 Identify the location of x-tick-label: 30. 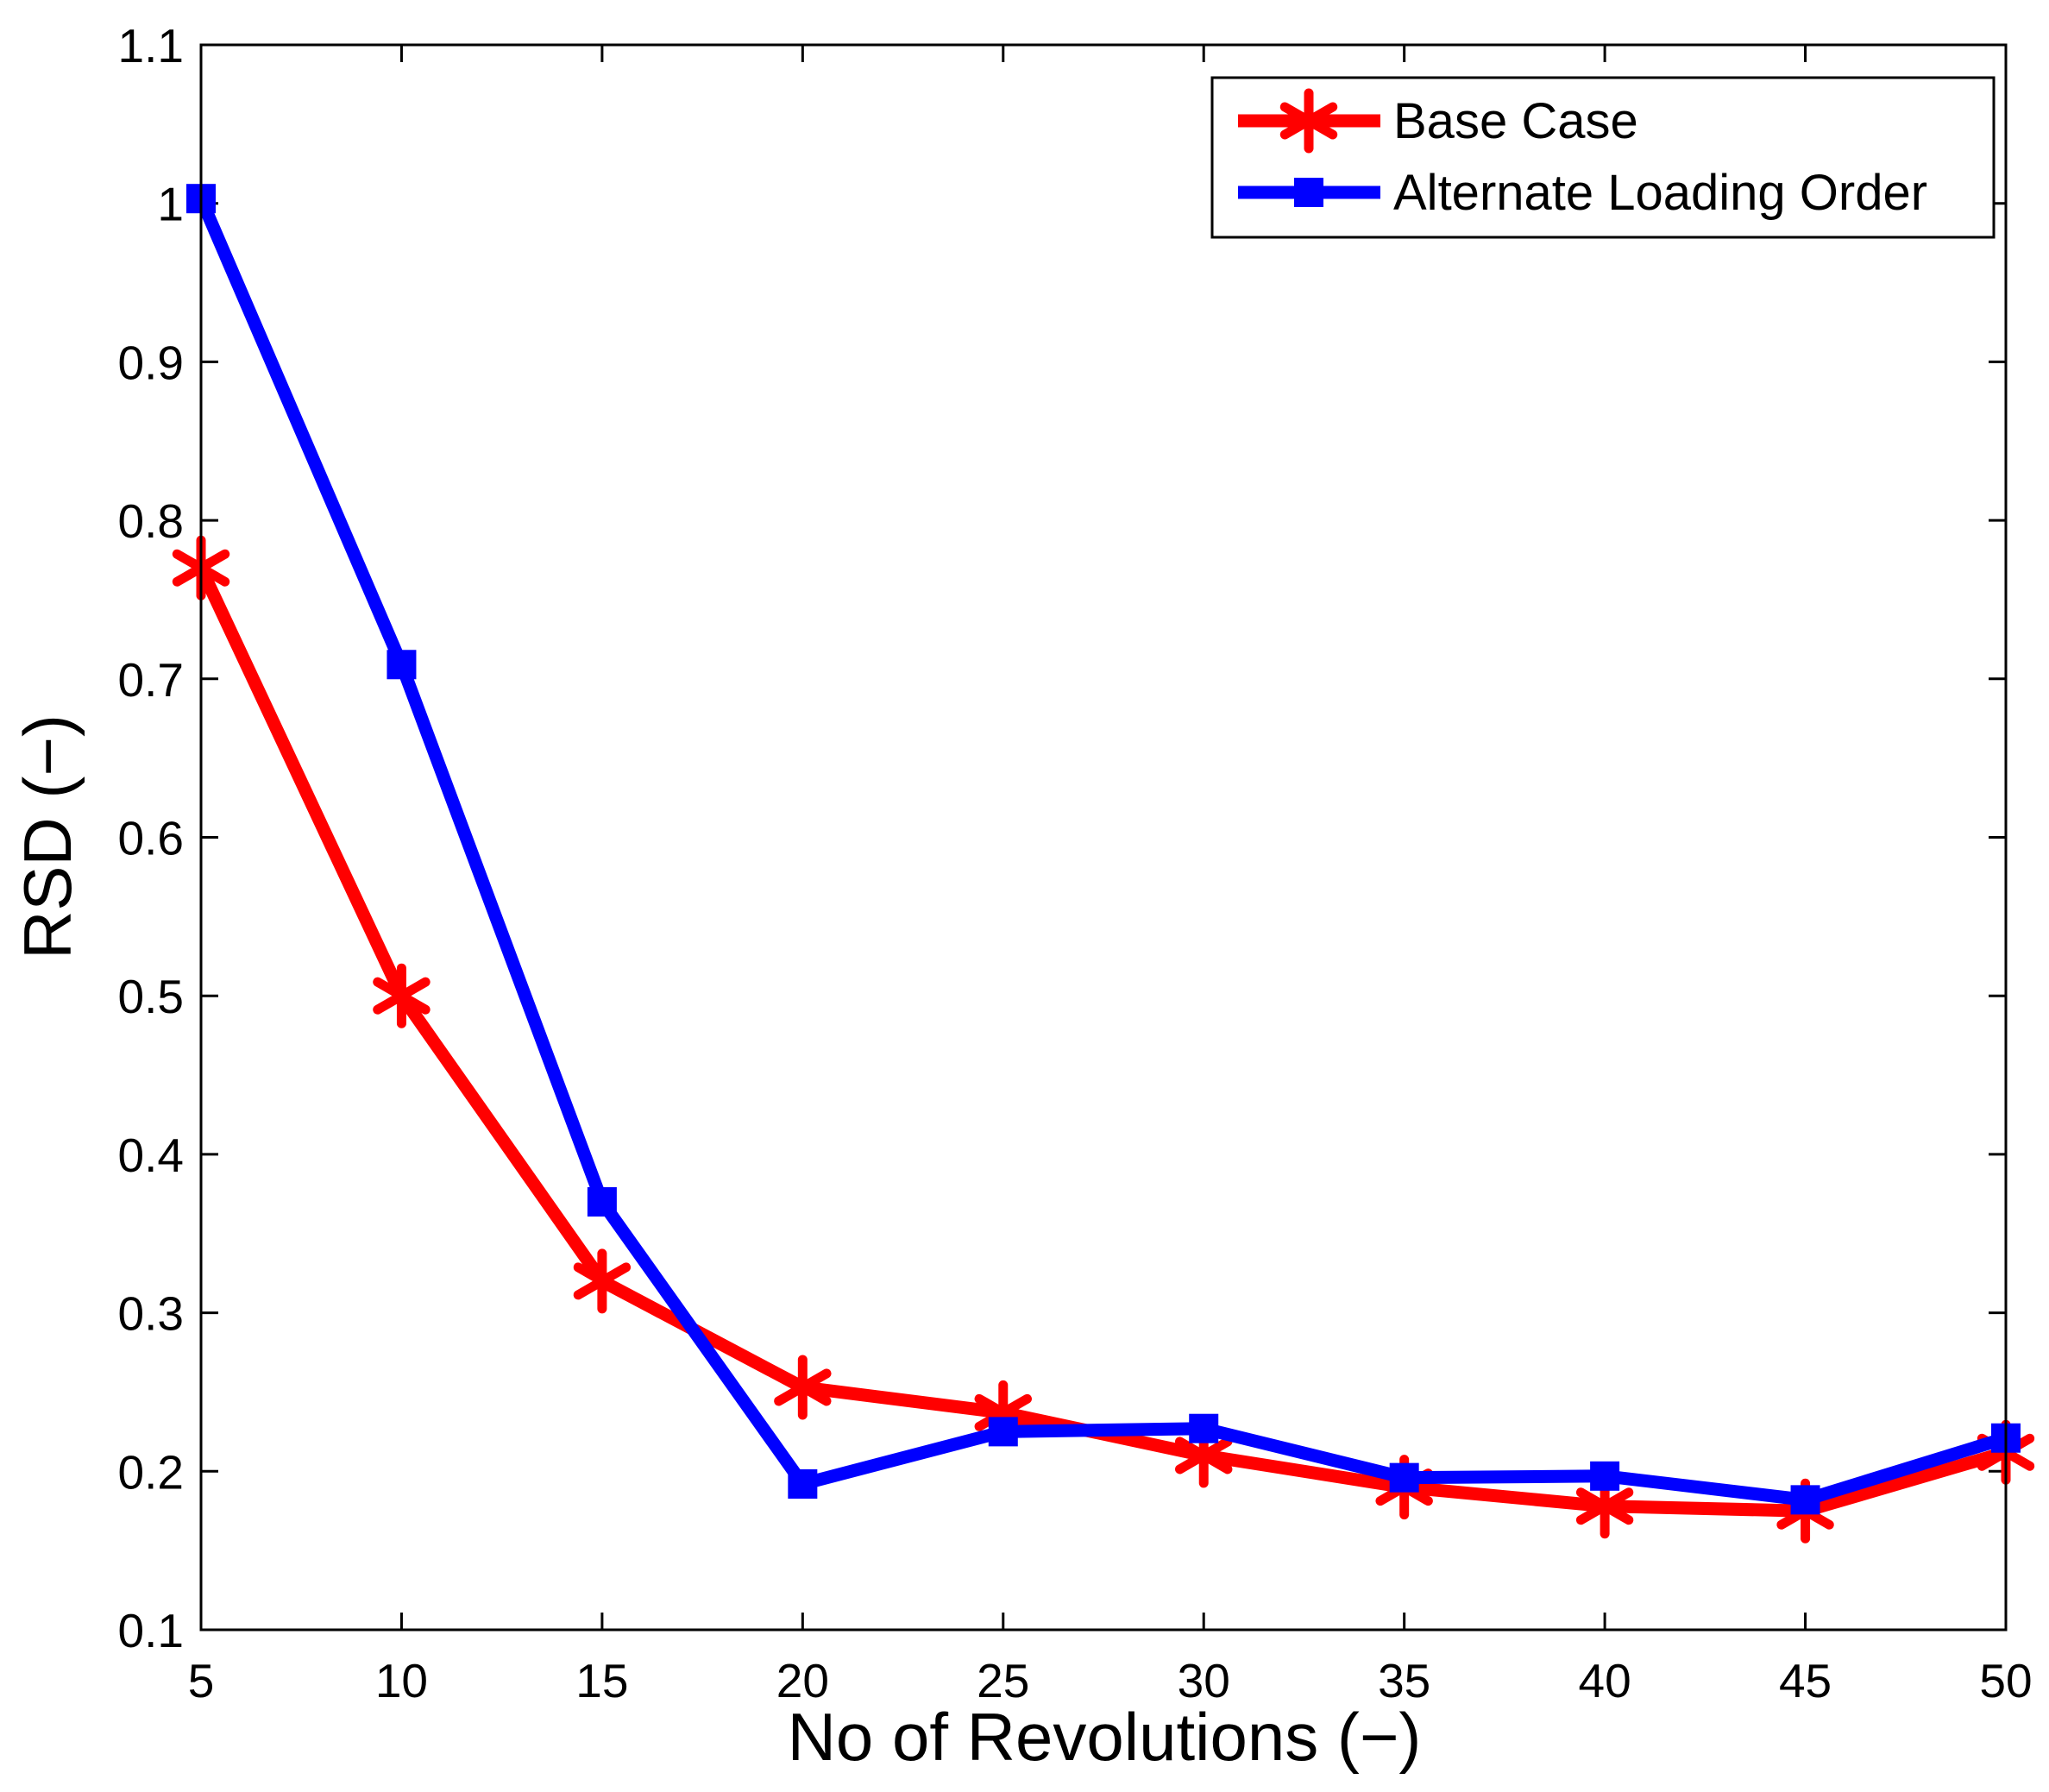
(1204, 1680).